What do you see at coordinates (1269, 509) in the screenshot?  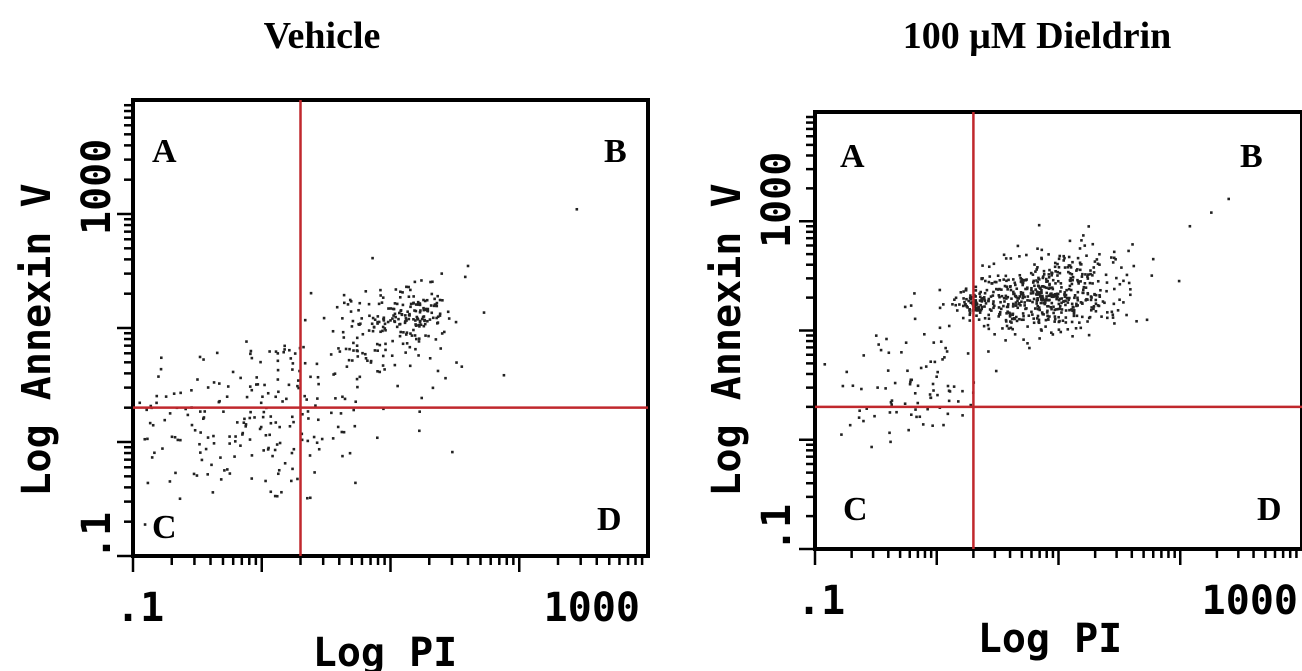 I see `quadrant-label-d: D` at bounding box center [1269, 509].